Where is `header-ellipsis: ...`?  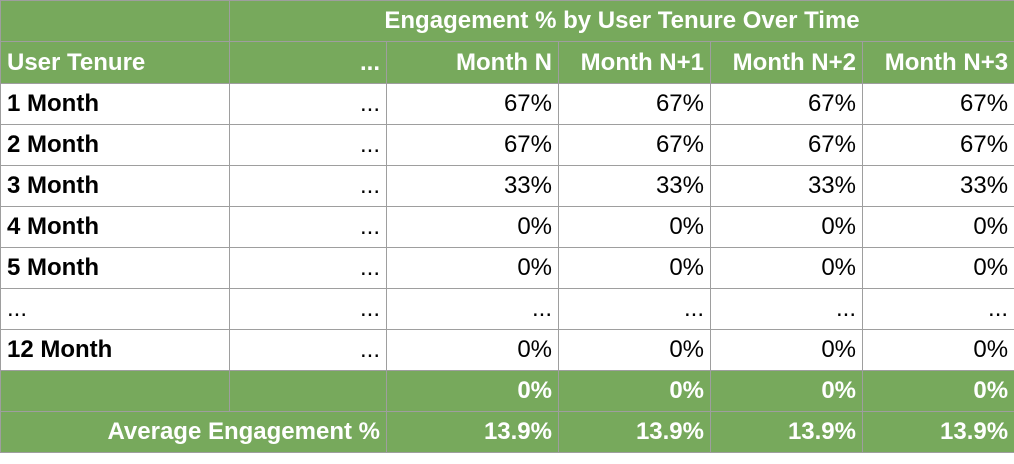
header-ellipsis: ... is located at coordinates (308, 62).